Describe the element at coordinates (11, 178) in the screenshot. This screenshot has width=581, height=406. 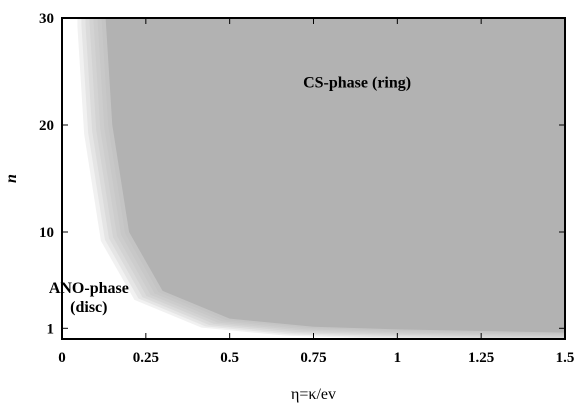
I see `y-axis-label: n` at that location.